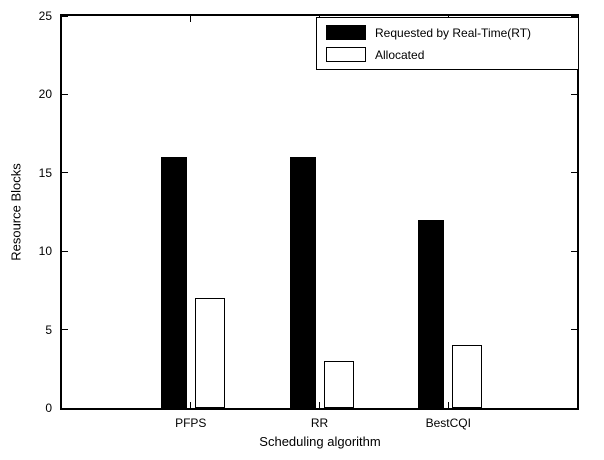  What do you see at coordinates (45, 94) in the screenshot?
I see `y-tick-label: 20` at bounding box center [45, 94].